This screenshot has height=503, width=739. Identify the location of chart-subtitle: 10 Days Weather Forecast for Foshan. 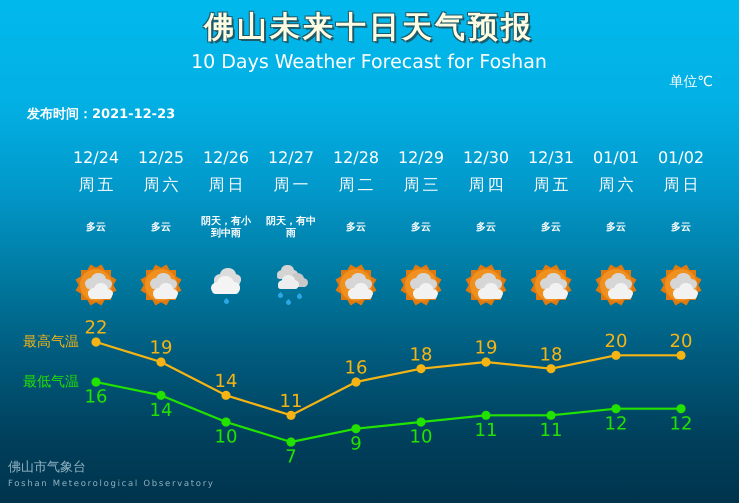
(369, 62).